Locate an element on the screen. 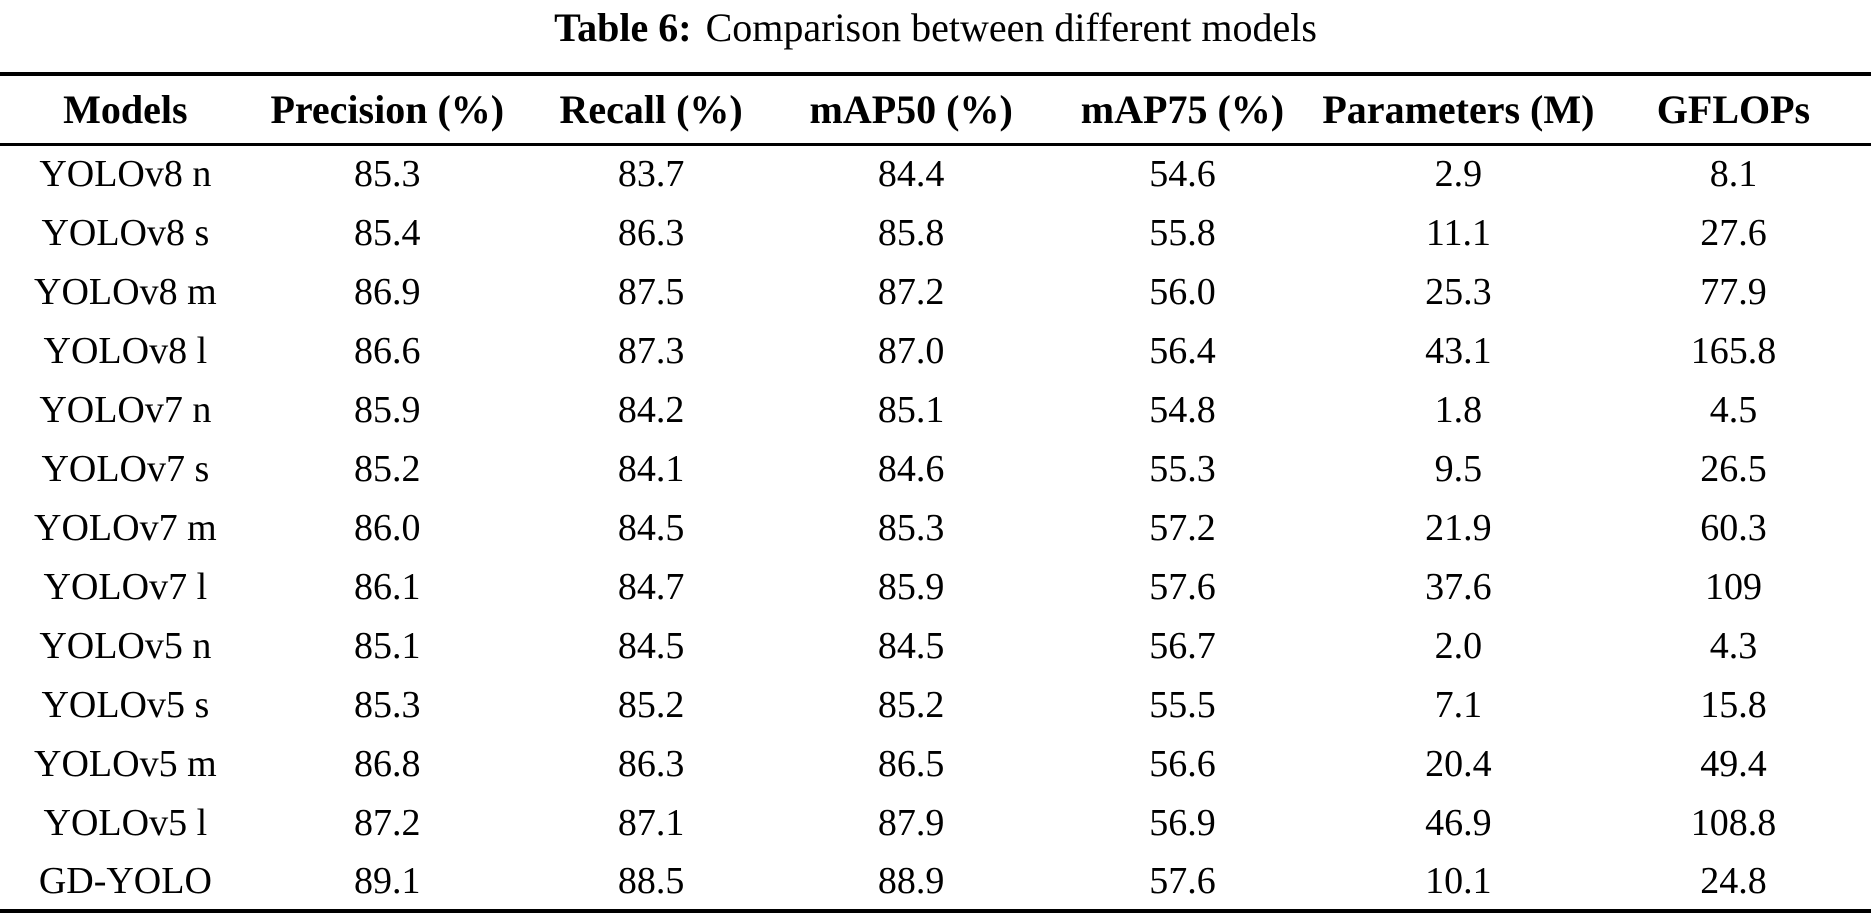  value-cell: 85.8 is located at coordinates (911, 232).